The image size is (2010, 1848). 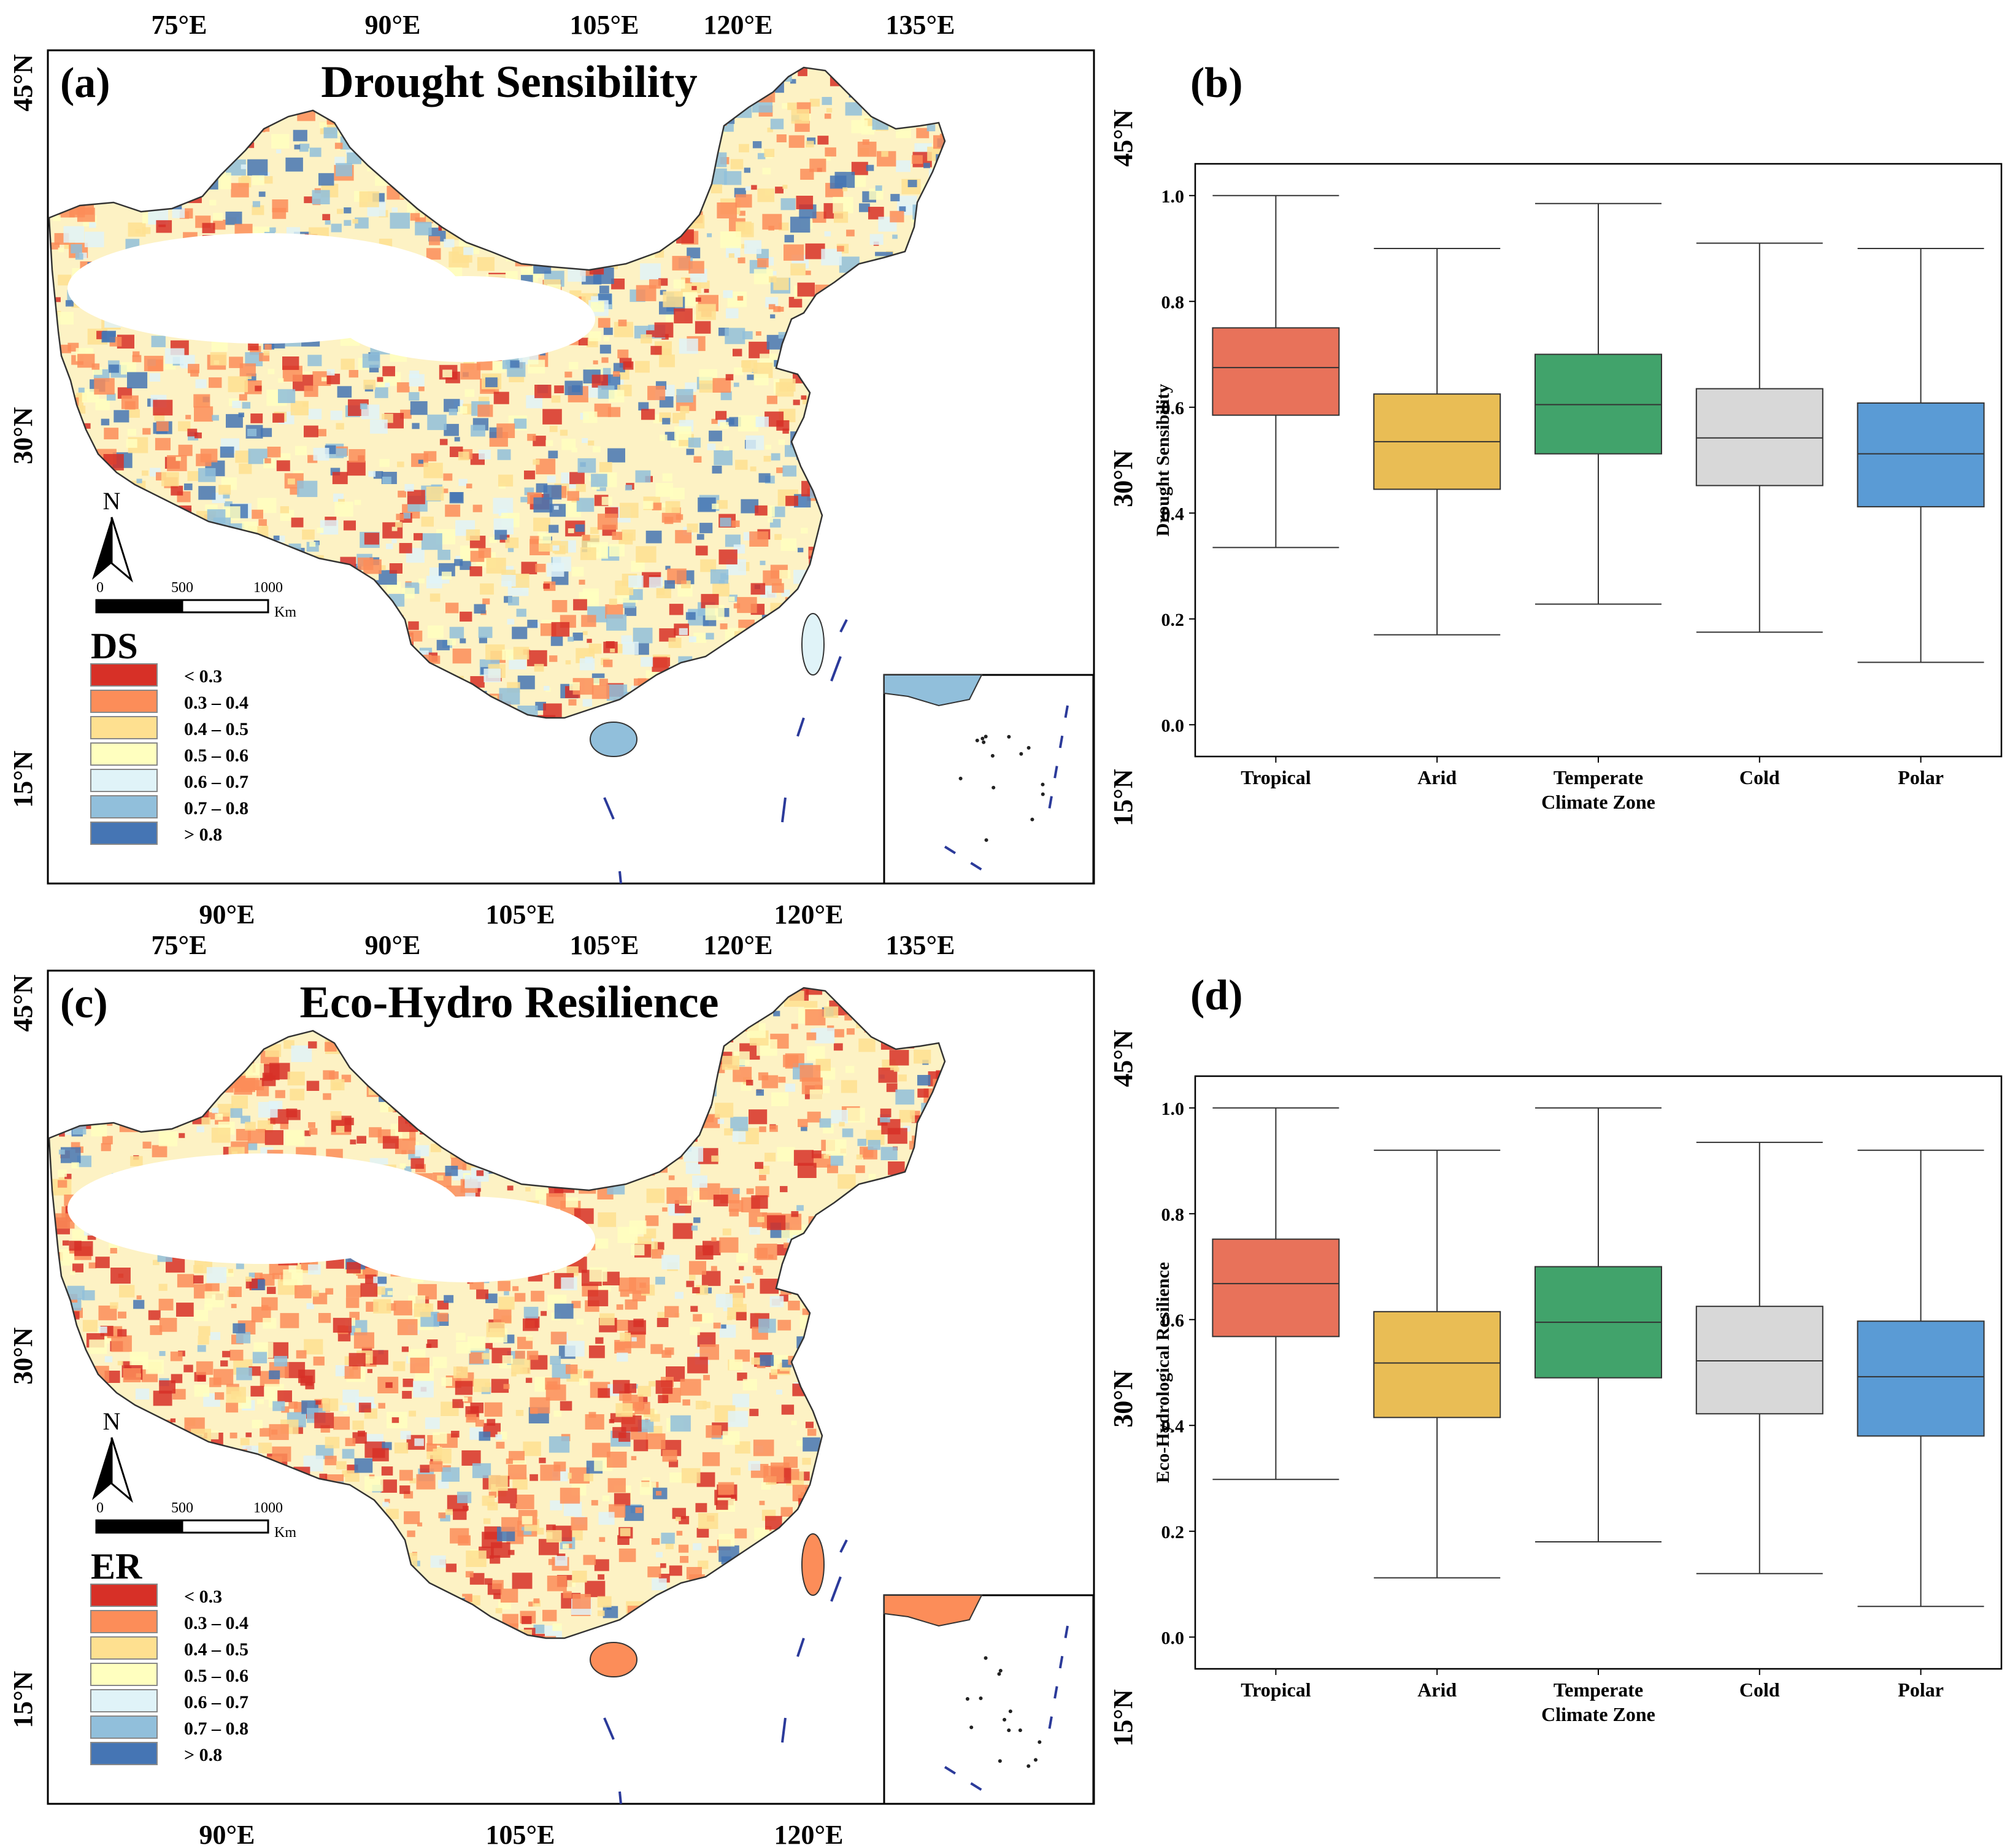 I want to click on bottom-lon-tick: 120°E, so click(x=809, y=915).